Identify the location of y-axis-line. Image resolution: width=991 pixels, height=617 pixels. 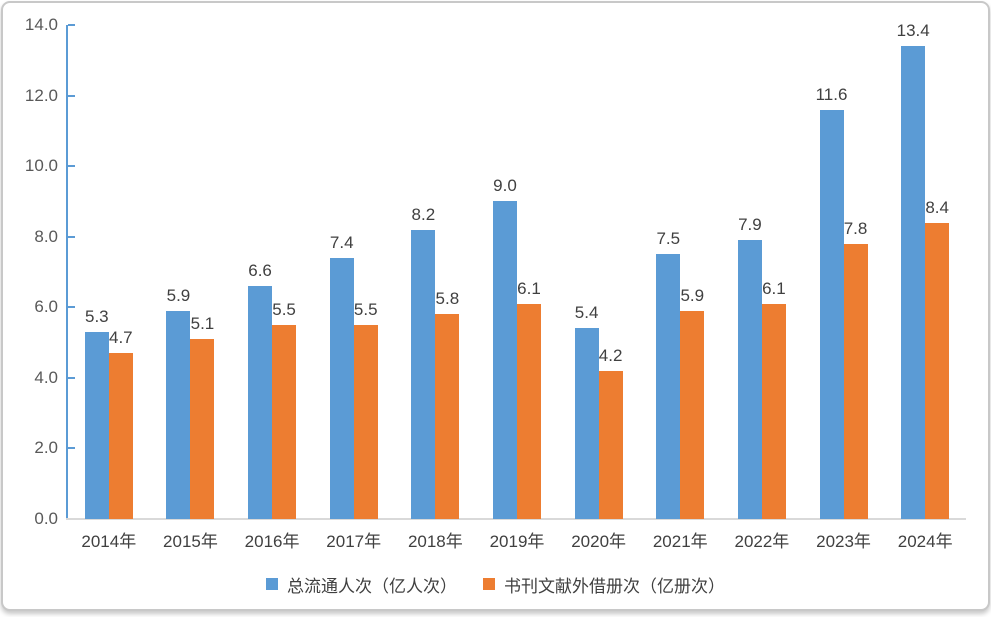
(67, 272).